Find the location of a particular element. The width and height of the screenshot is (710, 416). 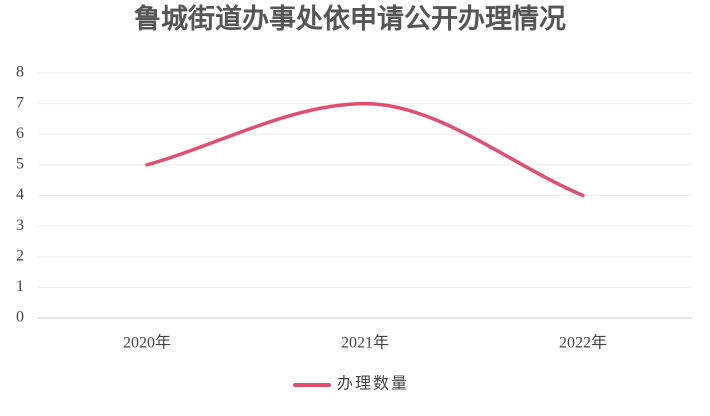

chart-title: 鲁城街道办事处依申请公开办理情况 is located at coordinates (350, 18).